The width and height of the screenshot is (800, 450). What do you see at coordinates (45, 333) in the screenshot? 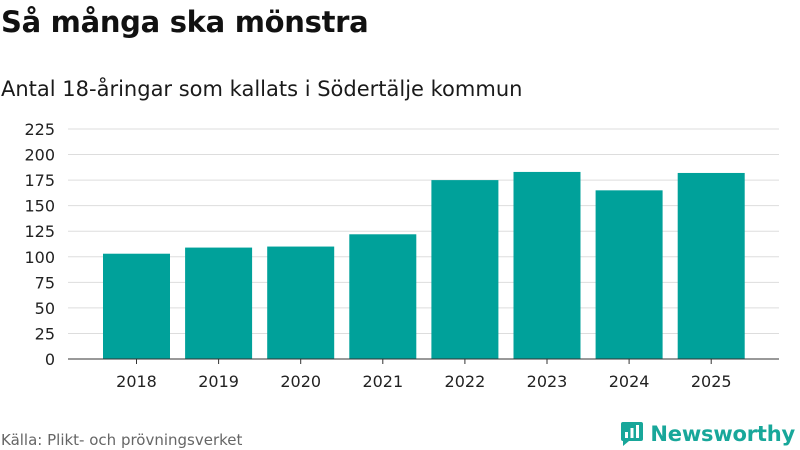
I see `y-tick-label: 25` at bounding box center [45, 333].